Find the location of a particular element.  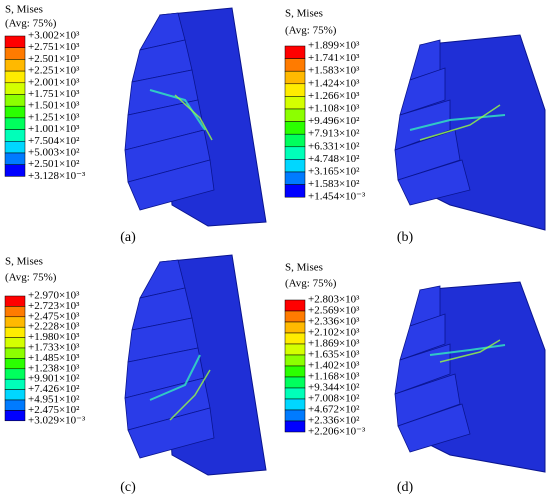

legend-label: +2.751×10³ is located at coordinates (54, 47).